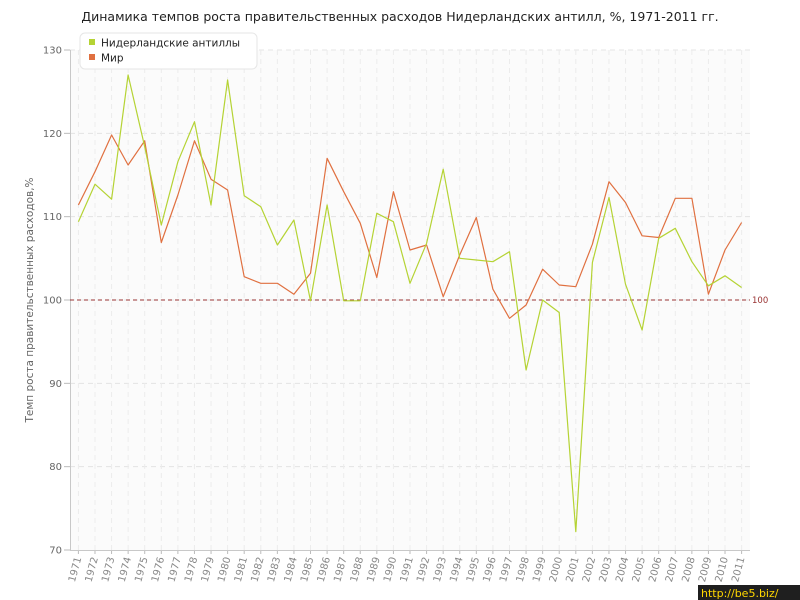 This screenshot has width=800, height=600. Describe the element at coordinates (374, 569) in the screenshot. I see `x-tick-label: 1989` at that location.